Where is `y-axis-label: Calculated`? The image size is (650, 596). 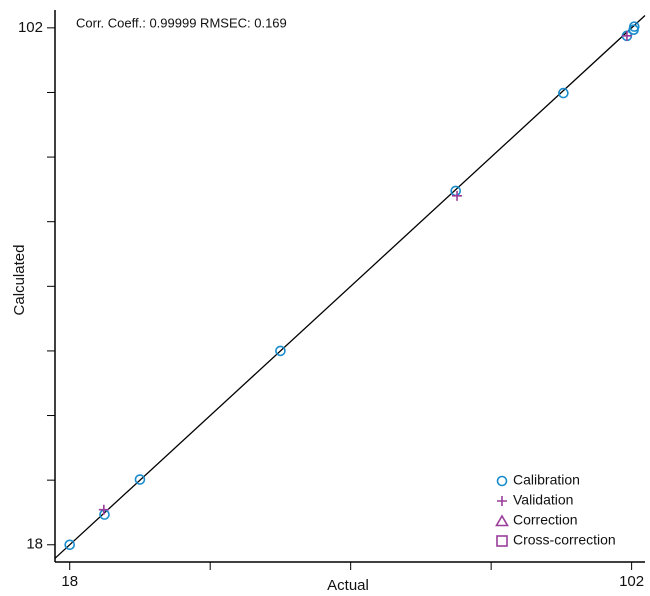
y-axis-label: Calculated is located at coordinates (19, 280).